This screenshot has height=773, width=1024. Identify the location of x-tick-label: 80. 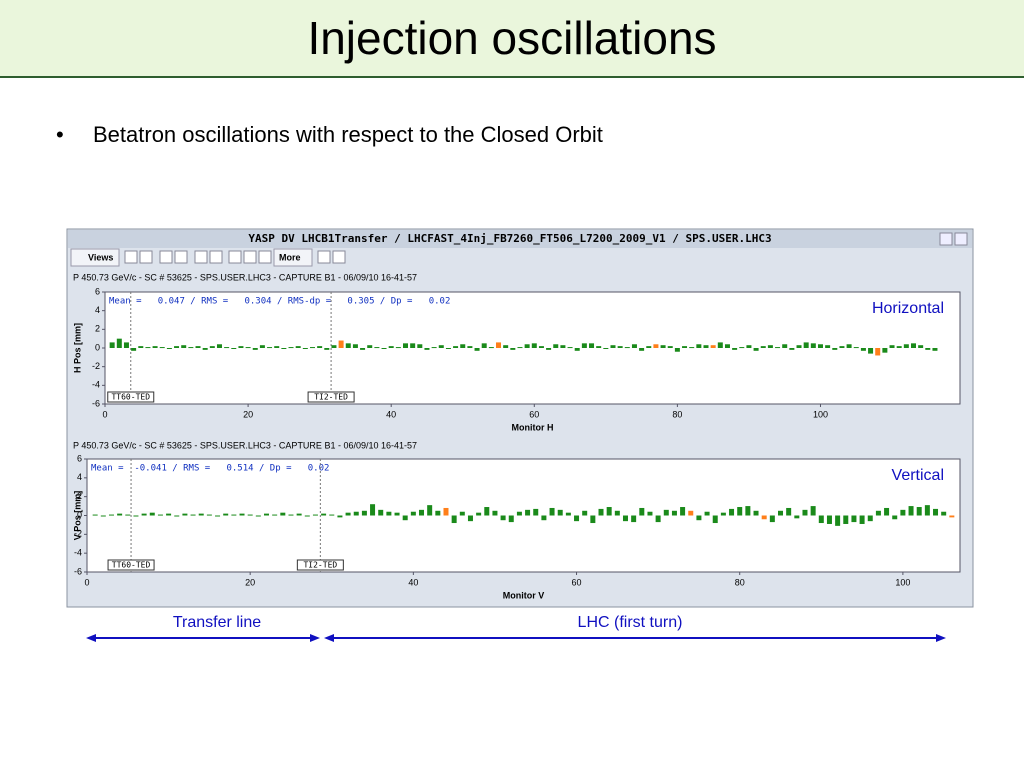
(677, 414).